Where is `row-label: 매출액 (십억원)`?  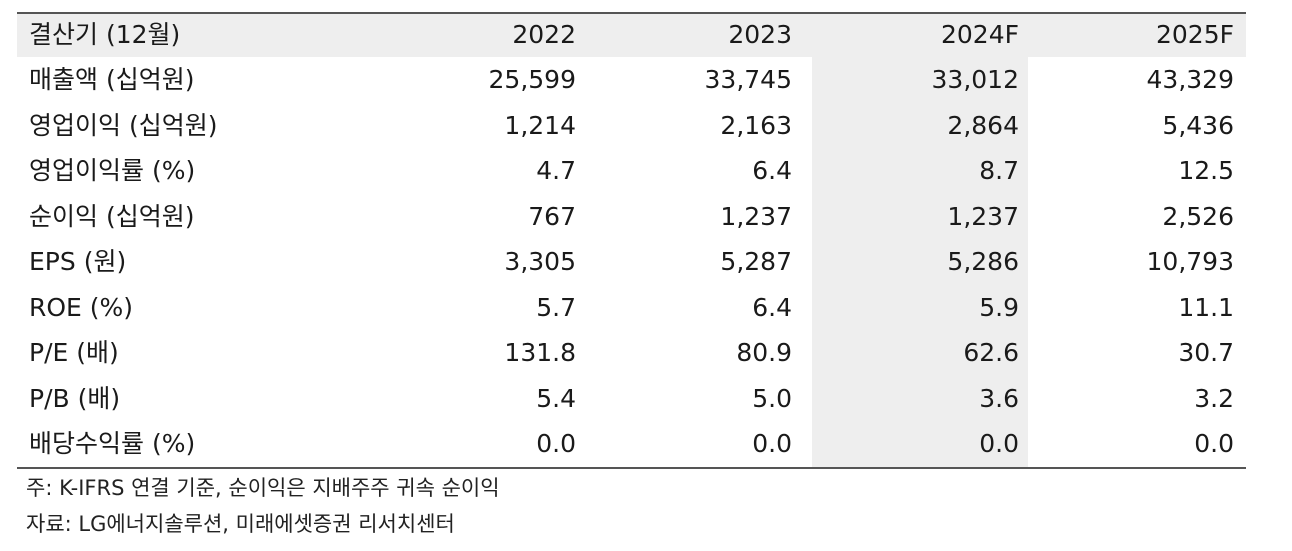
row-label: 매출액 (십억원) is located at coordinates (112, 80).